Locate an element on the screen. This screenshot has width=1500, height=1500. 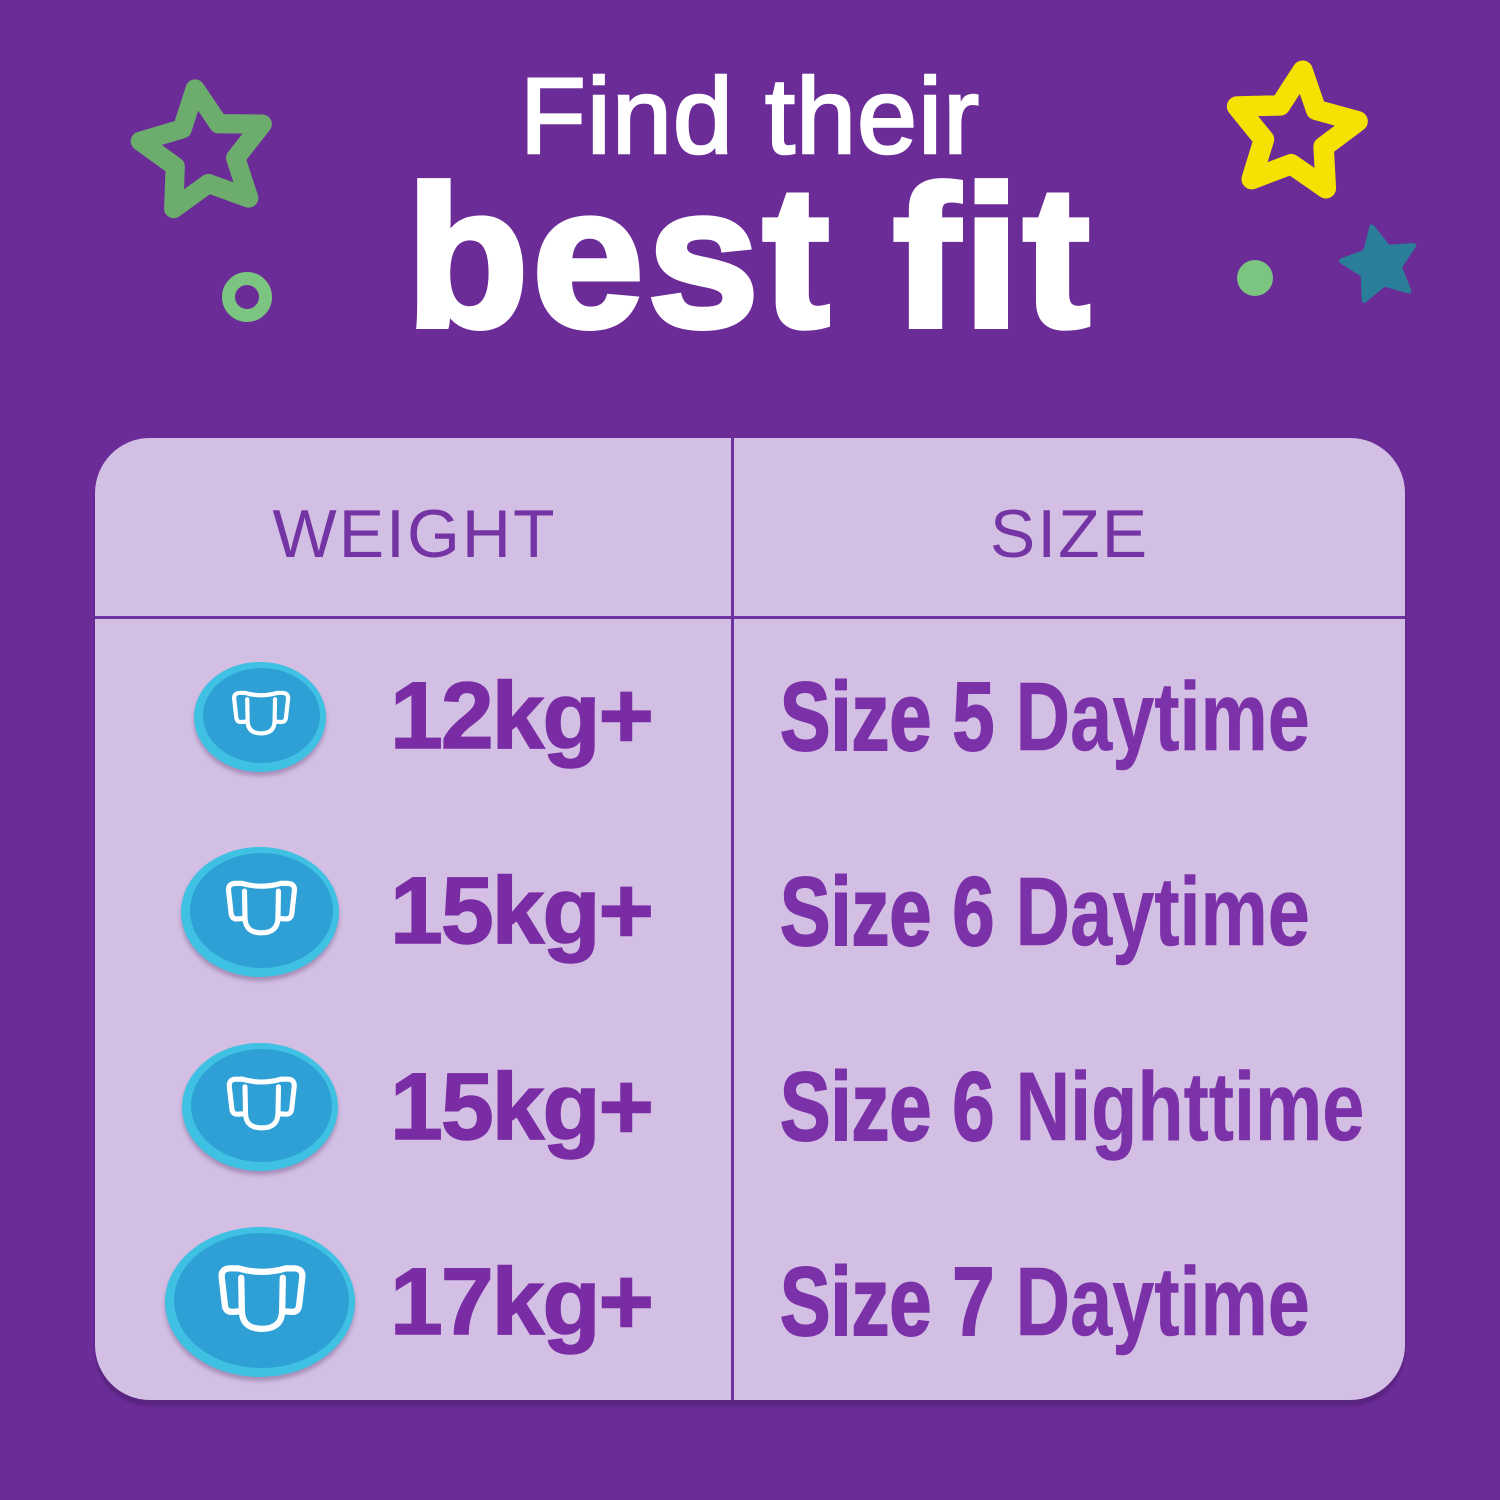
header-divider is located at coordinates (750, 617).